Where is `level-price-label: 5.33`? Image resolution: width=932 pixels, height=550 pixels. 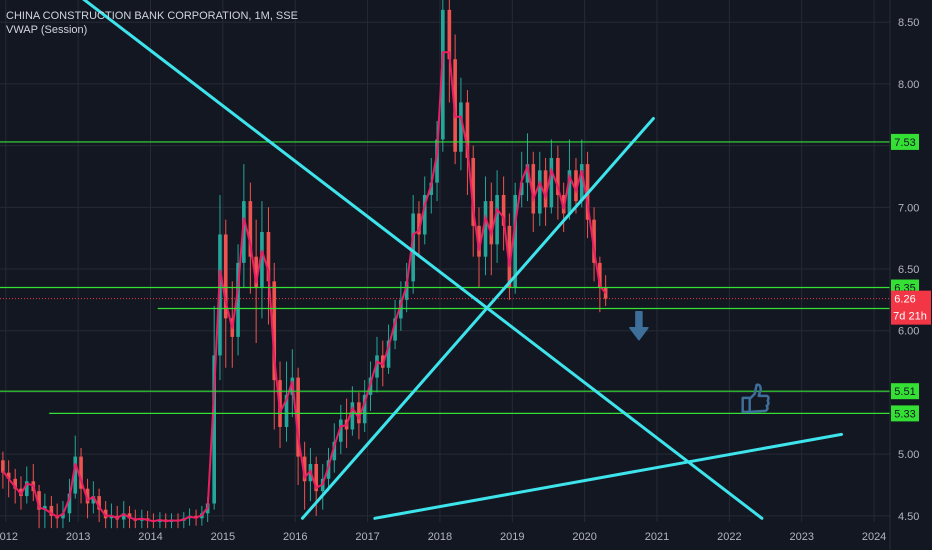 level-price-label: 5.33 is located at coordinates (904, 414).